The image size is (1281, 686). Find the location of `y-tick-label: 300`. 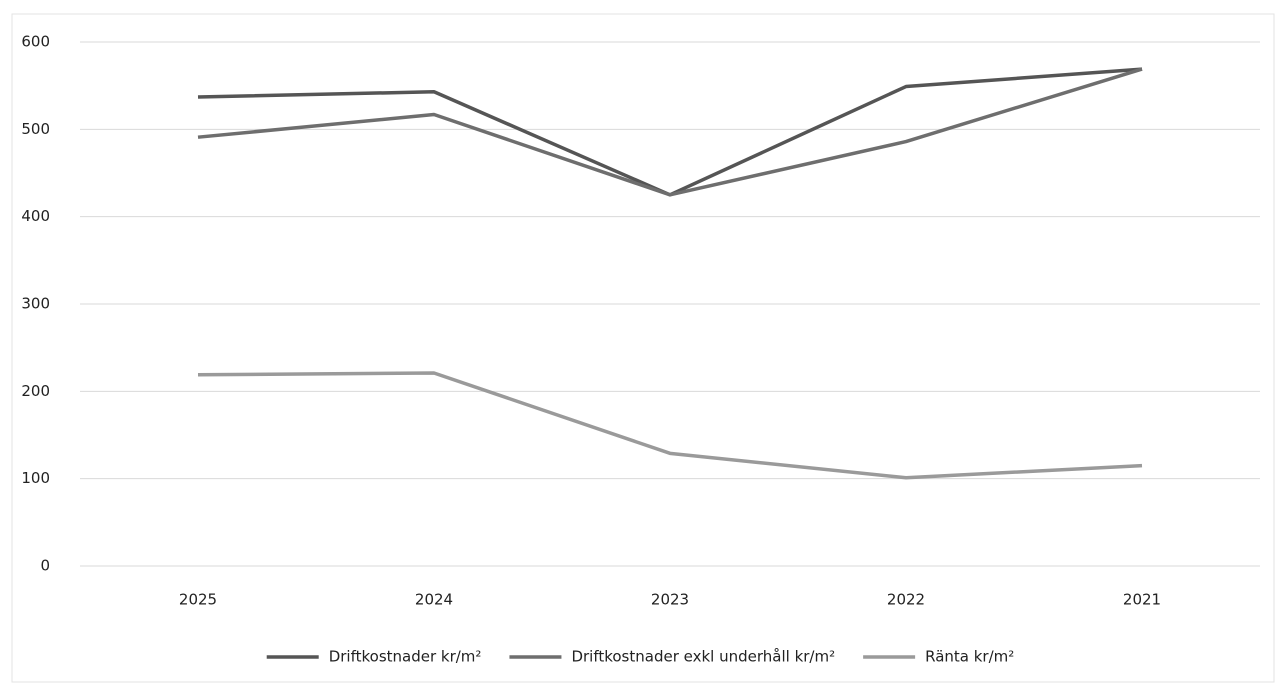

y-tick-label: 300 is located at coordinates (35, 304).